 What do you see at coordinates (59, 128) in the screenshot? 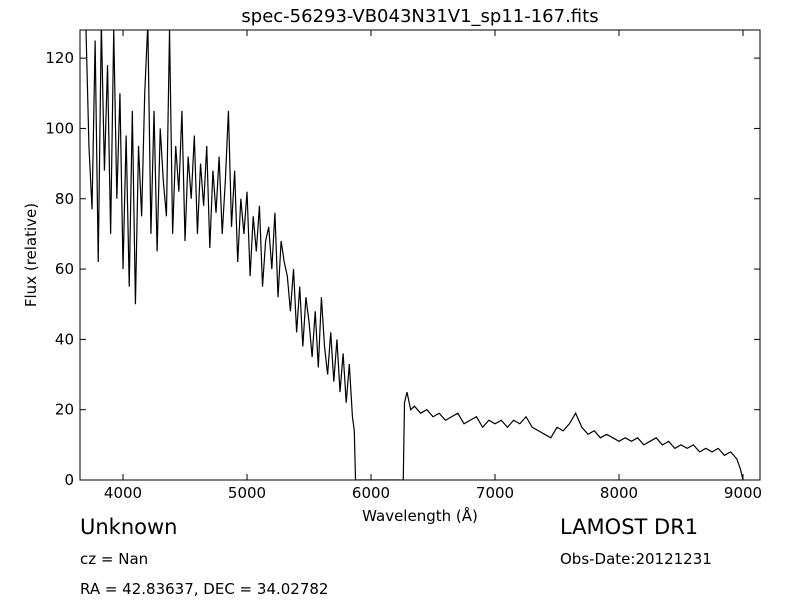
I see `y-tick-label: 100` at bounding box center [59, 128].